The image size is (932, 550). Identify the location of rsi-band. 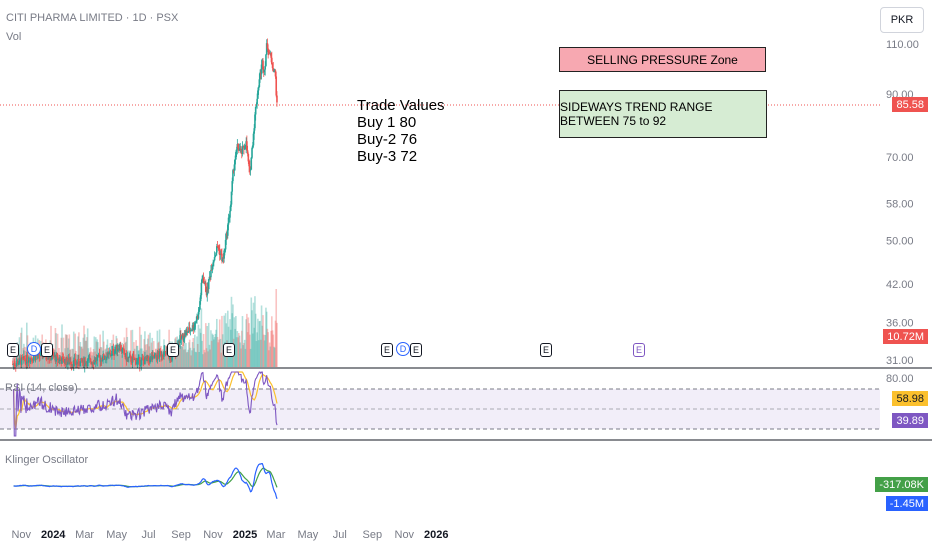
(440, 409).